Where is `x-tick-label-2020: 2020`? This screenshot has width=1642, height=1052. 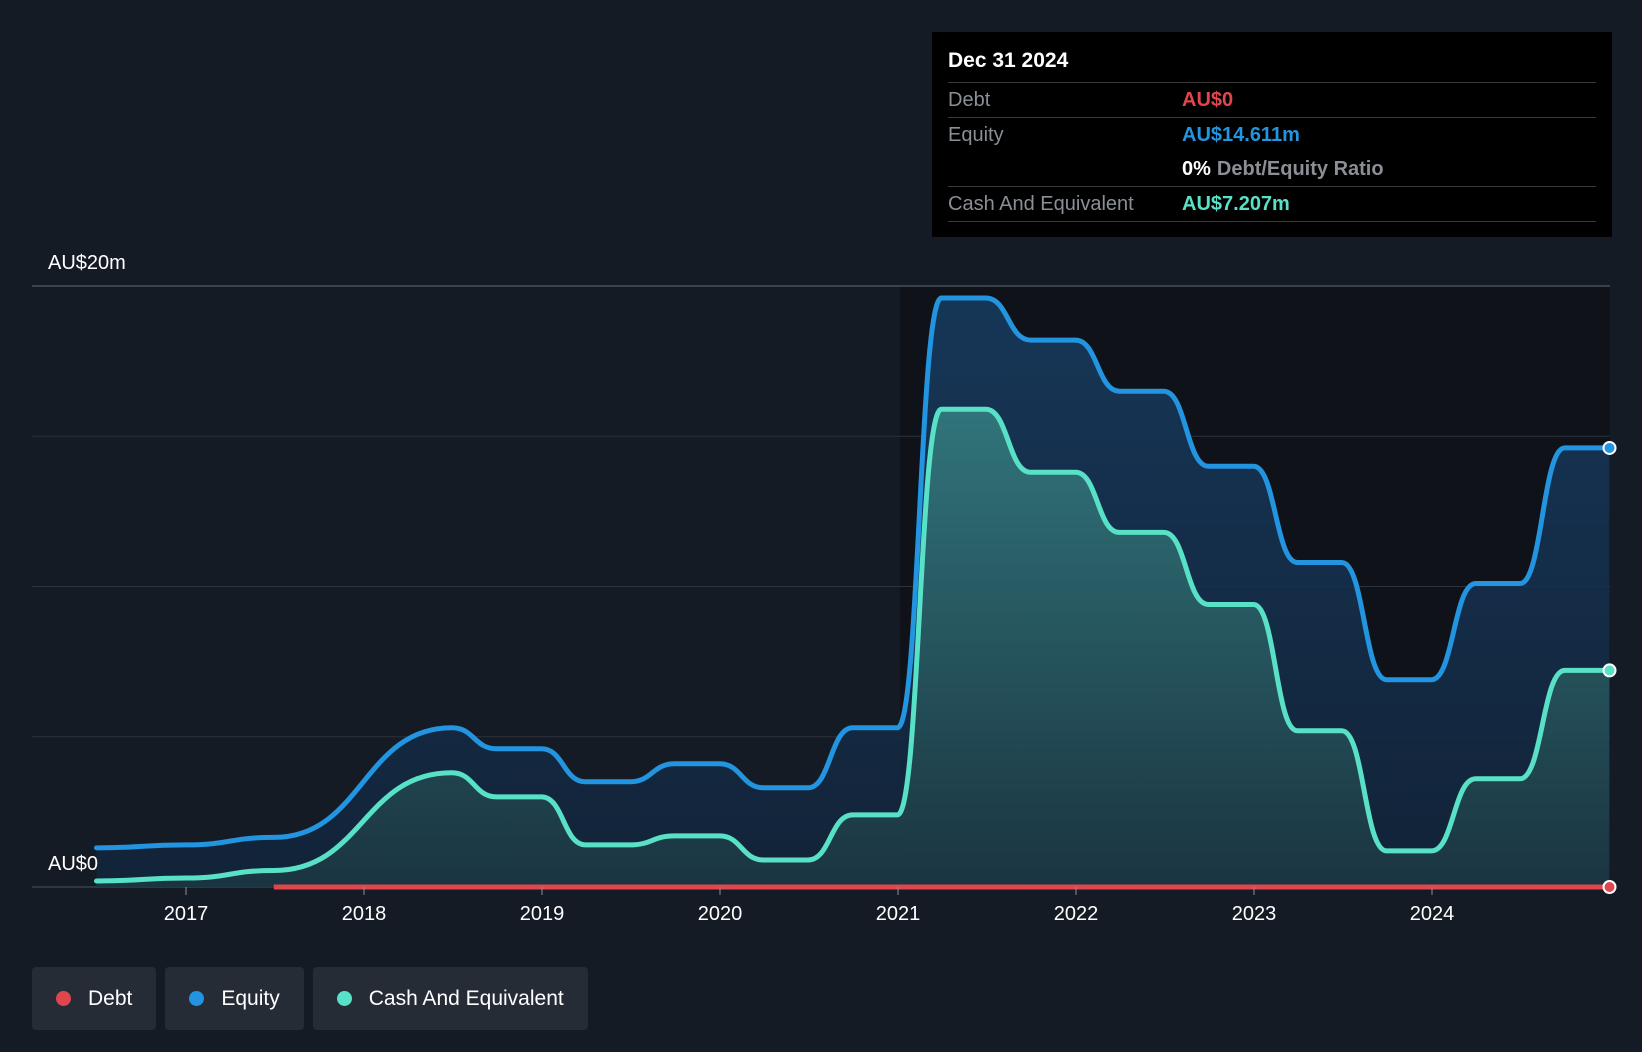 x-tick-label-2020: 2020 is located at coordinates (720, 914).